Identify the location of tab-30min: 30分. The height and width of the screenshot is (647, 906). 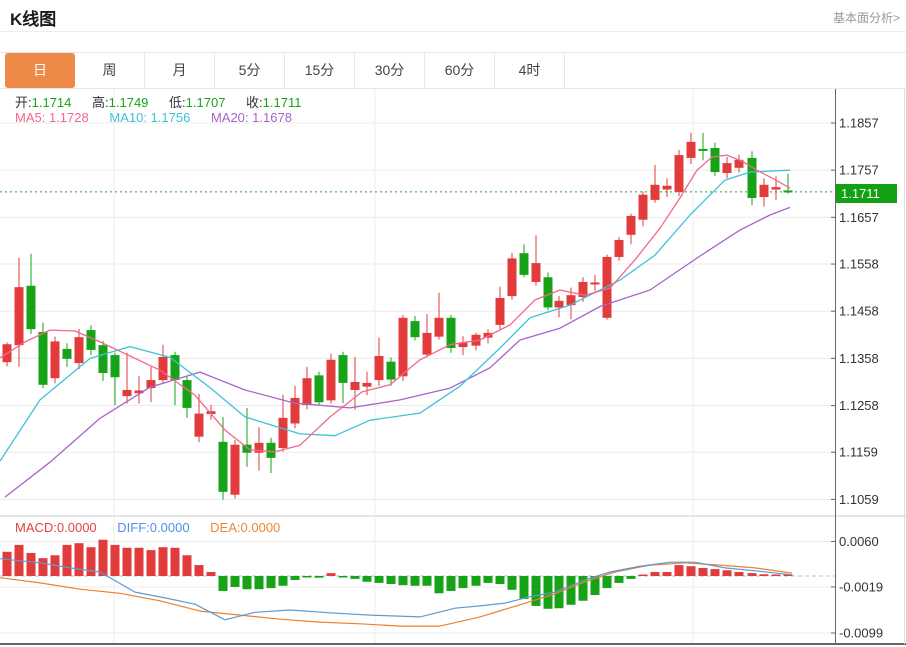
(390, 70).